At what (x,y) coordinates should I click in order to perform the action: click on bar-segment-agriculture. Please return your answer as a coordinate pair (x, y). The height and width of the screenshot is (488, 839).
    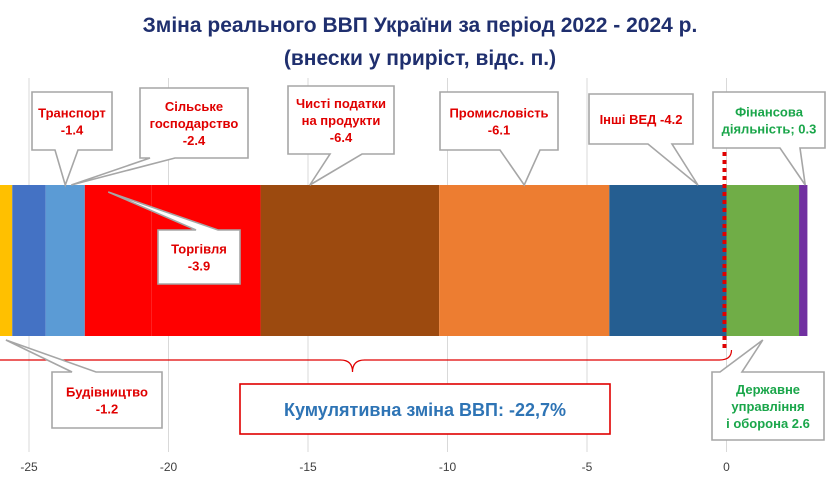
    Looking at the image, I should click on (118, 260).